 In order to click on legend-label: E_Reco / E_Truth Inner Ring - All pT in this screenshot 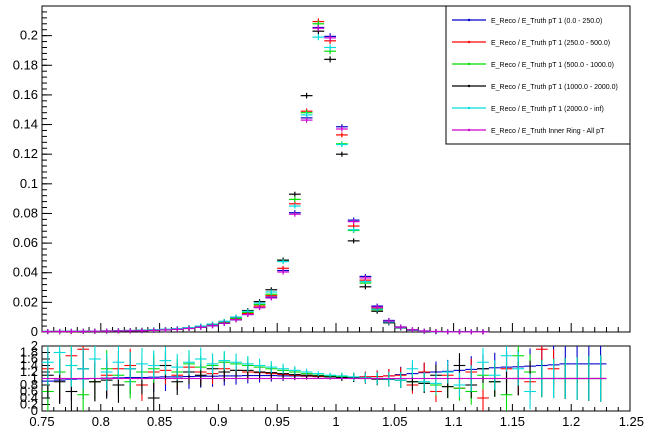, I will do `click(548, 131)`.